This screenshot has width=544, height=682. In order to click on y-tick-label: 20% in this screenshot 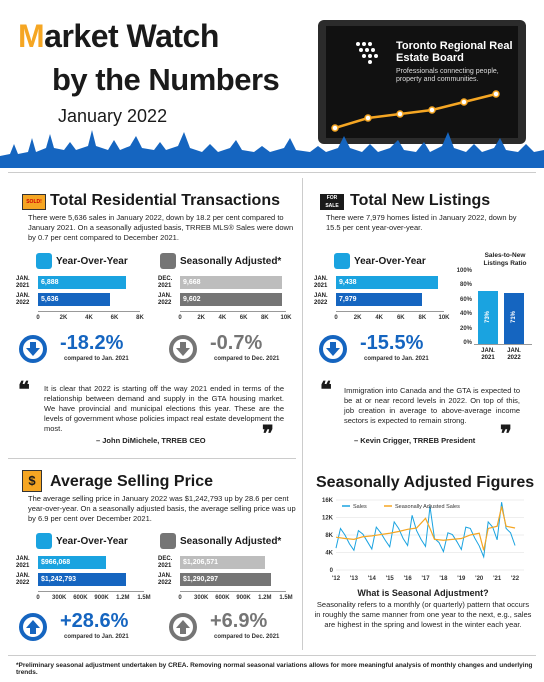, I will do `click(465, 328)`.